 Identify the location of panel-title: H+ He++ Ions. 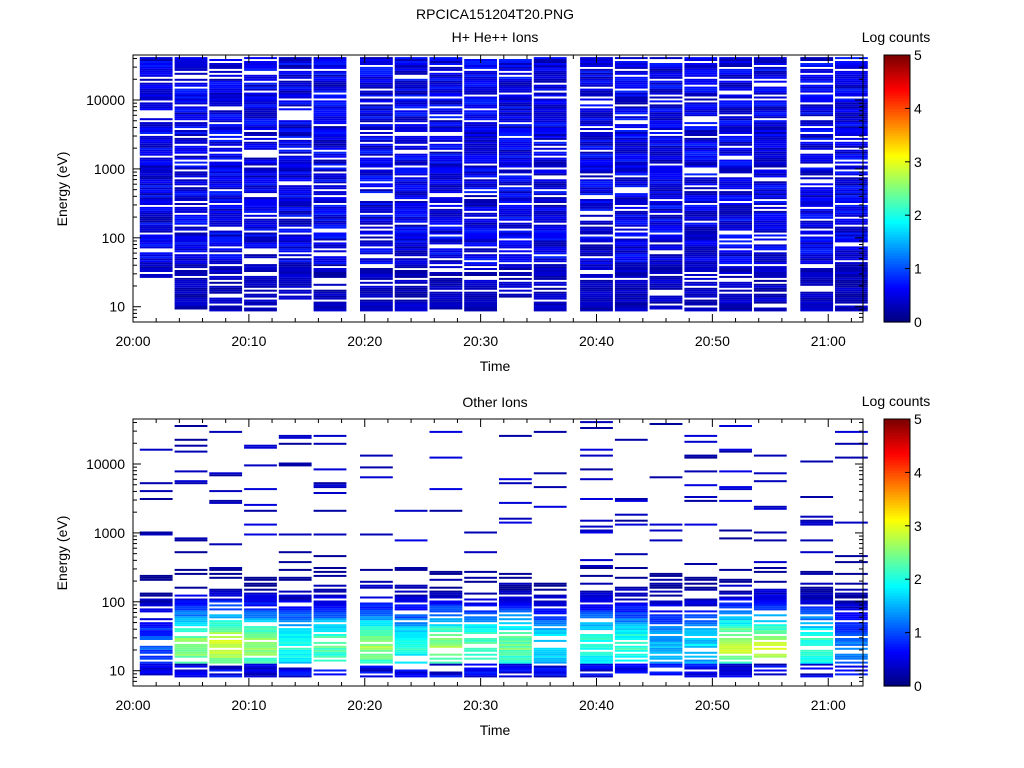
(495, 37).